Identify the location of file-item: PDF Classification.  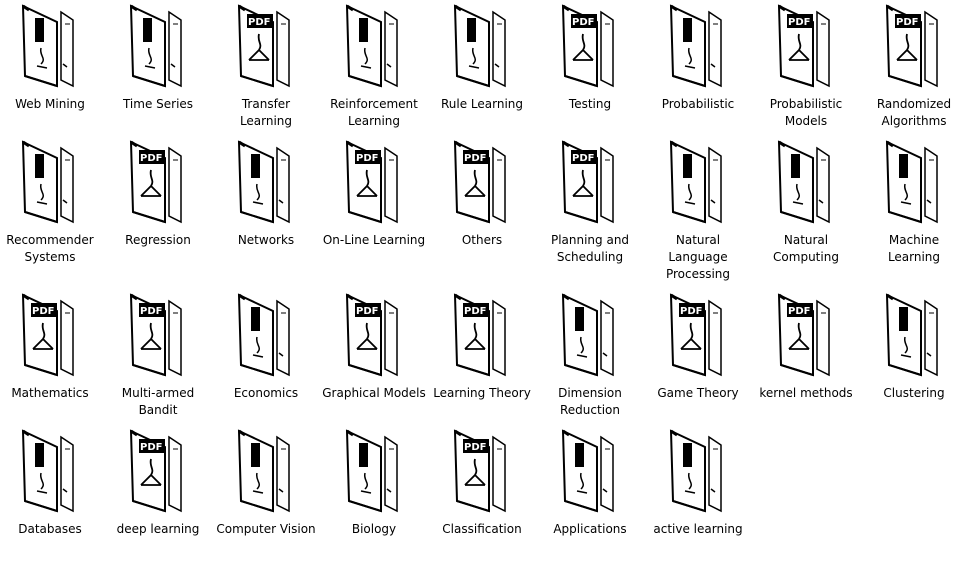
(482, 483).